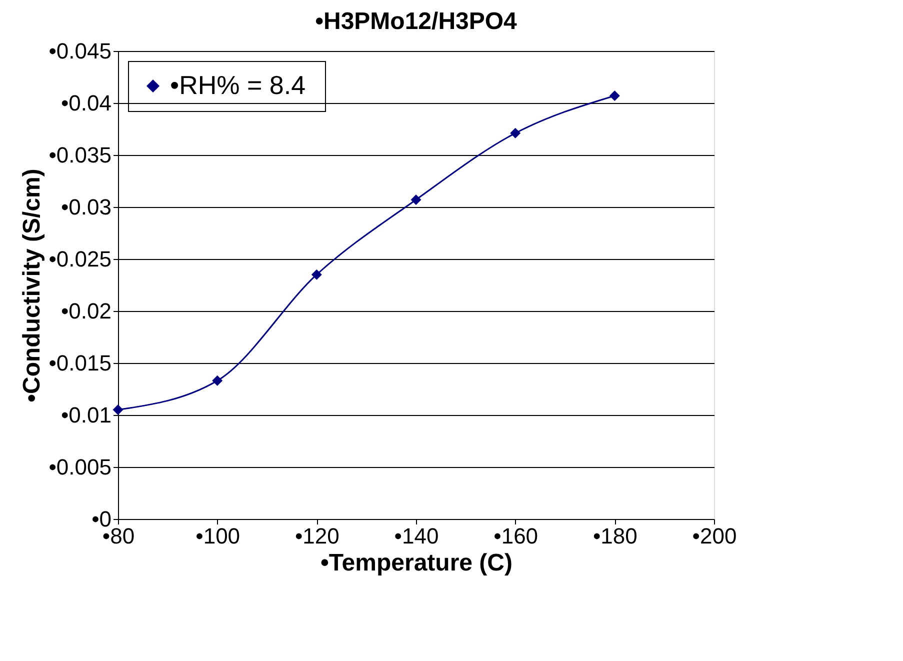 The image size is (903, 661). What do you see at coordinates (714, 536) in the screenshot?
I see `x-tick-label: •200` at bounding box center [714, 536].